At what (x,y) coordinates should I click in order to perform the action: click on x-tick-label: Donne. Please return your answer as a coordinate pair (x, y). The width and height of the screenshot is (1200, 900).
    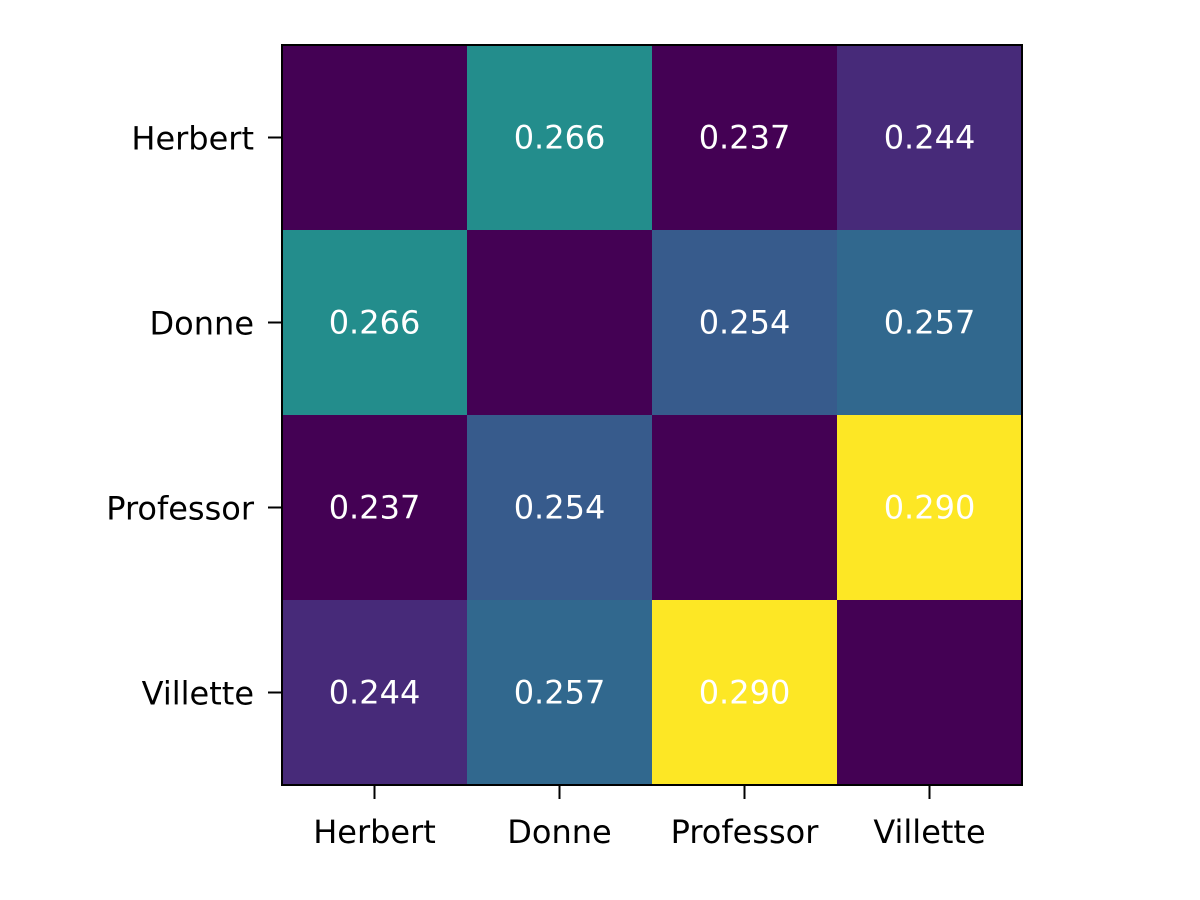
    Looking at the image, I should click on (559, 832).